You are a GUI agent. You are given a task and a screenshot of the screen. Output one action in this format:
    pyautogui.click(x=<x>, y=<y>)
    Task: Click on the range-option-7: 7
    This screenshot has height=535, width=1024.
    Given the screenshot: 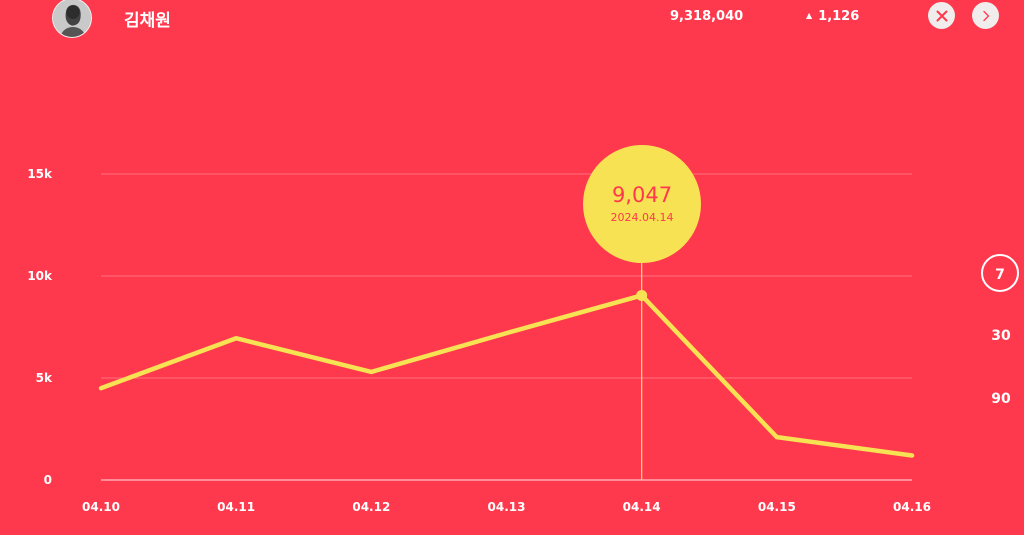 What is the action you would take?
    pyautogui.click(x=1000, y=273)
    